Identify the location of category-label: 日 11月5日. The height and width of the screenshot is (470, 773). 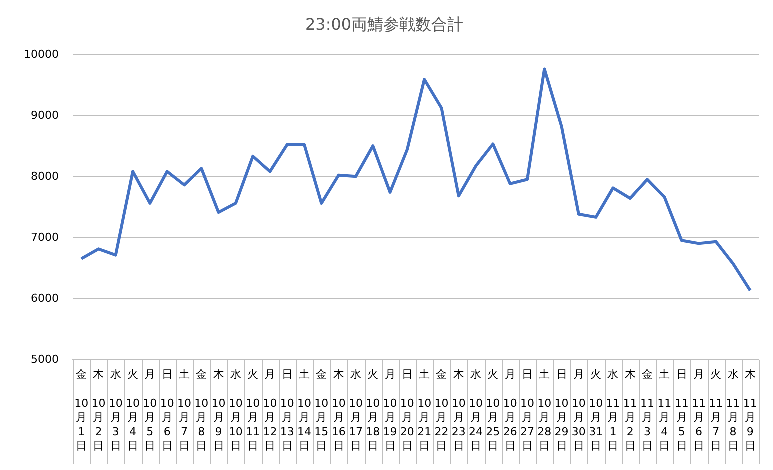
(681, 410).